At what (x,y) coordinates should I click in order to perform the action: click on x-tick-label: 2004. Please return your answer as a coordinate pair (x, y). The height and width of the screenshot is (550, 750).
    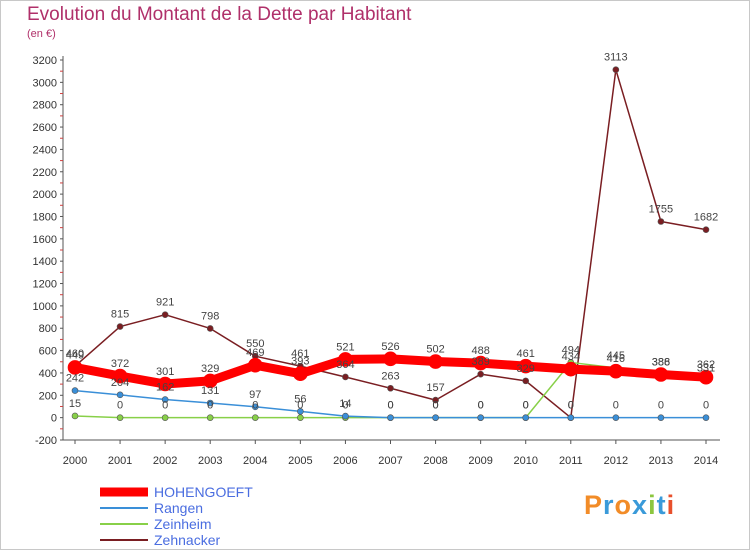
    Looking at the image, I should click on (255, 461).